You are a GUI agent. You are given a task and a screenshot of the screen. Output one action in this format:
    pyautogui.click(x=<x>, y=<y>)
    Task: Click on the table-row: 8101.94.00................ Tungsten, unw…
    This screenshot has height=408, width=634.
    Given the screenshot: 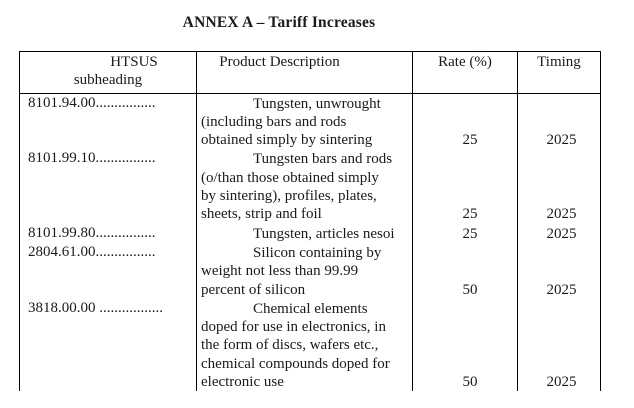 What is the action you would take?
    pyautogui.click(x=310, y=121)
    